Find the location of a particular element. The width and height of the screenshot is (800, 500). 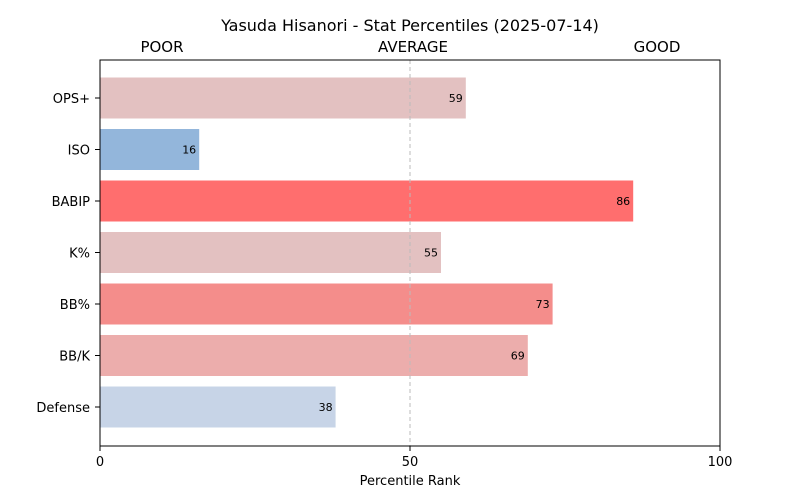

x-ticks: 0 50 100 is located at coordinates (414, 458).